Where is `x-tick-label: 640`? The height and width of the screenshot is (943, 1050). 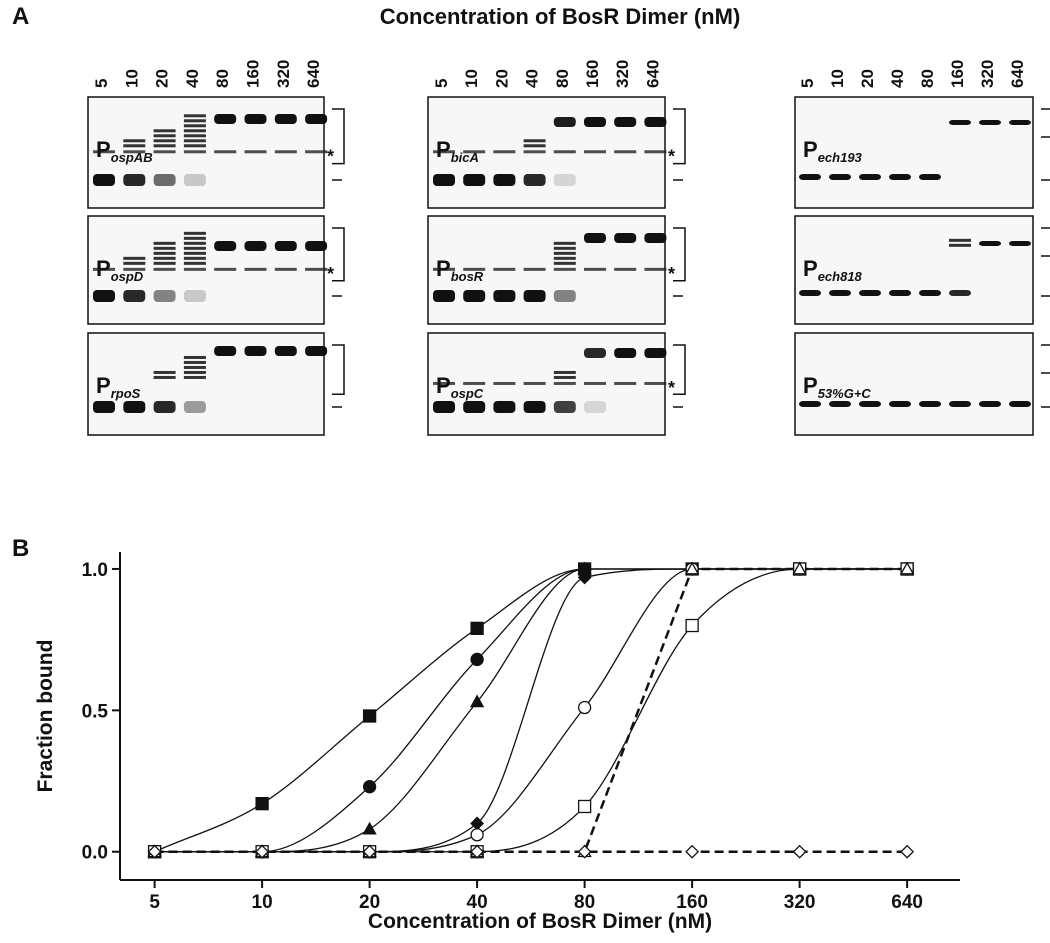
x-tick-label: 640 is located at coordinates (907, 902).